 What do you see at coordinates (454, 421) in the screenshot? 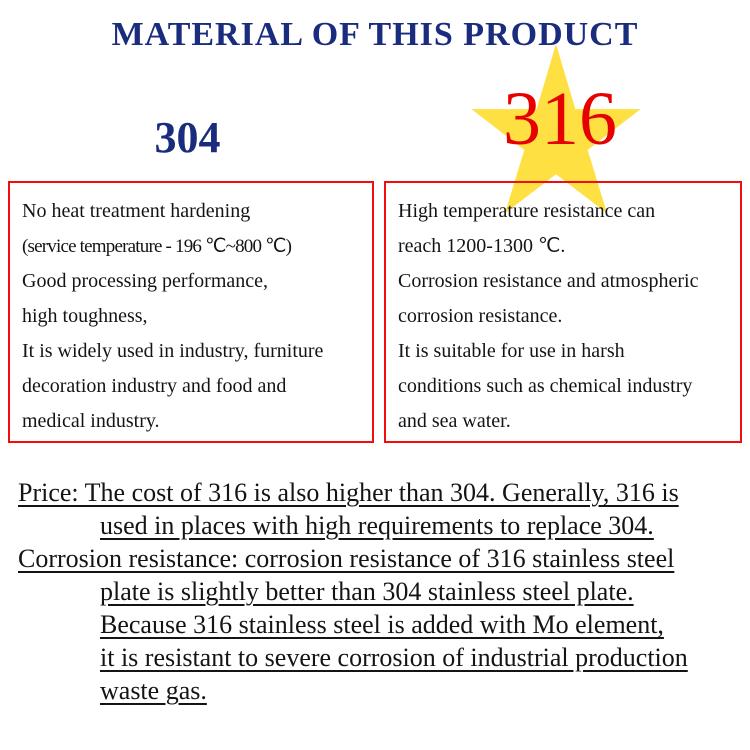
I see `text-line: and sea water.` at bounding box center [454, 421].